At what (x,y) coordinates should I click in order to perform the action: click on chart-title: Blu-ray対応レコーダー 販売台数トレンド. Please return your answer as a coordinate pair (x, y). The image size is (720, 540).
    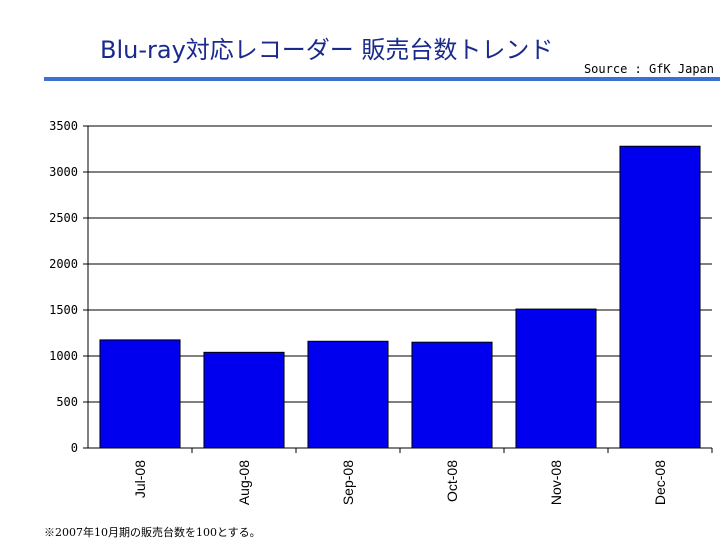
    Looking at the image, I should click on (327, 50).